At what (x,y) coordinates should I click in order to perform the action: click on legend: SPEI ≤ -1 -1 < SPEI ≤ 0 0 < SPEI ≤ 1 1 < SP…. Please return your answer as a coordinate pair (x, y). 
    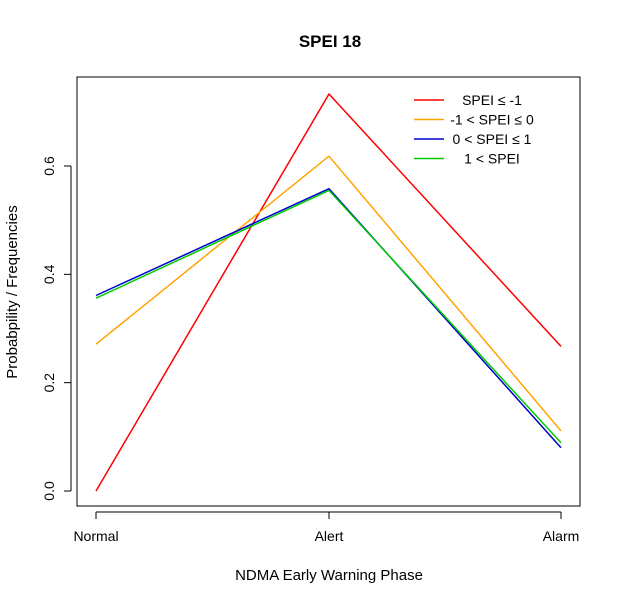
    Looking at the image, I should click on (474, 129).